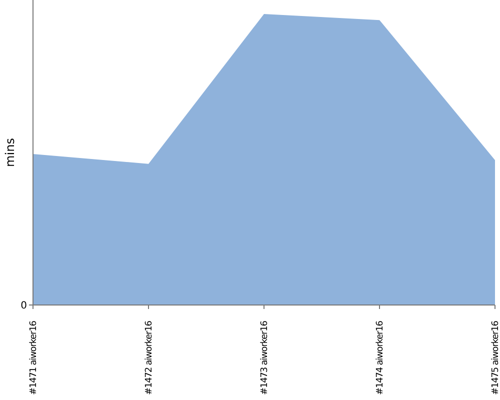 This screenshot has width=500, height=400. I want to click on text: 0, so click(23, 306).